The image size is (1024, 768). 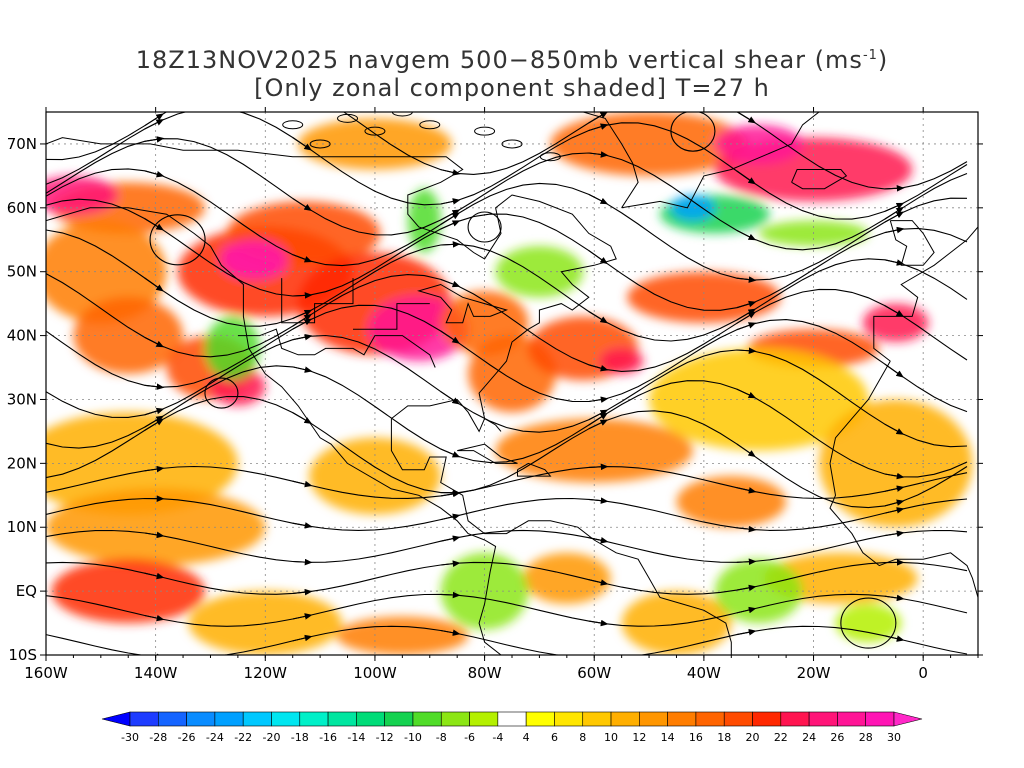 What do you see at coordinates (130, 737) in the screenshot?
I see `colorbar-label: -30` at bounding box center [130, 737].